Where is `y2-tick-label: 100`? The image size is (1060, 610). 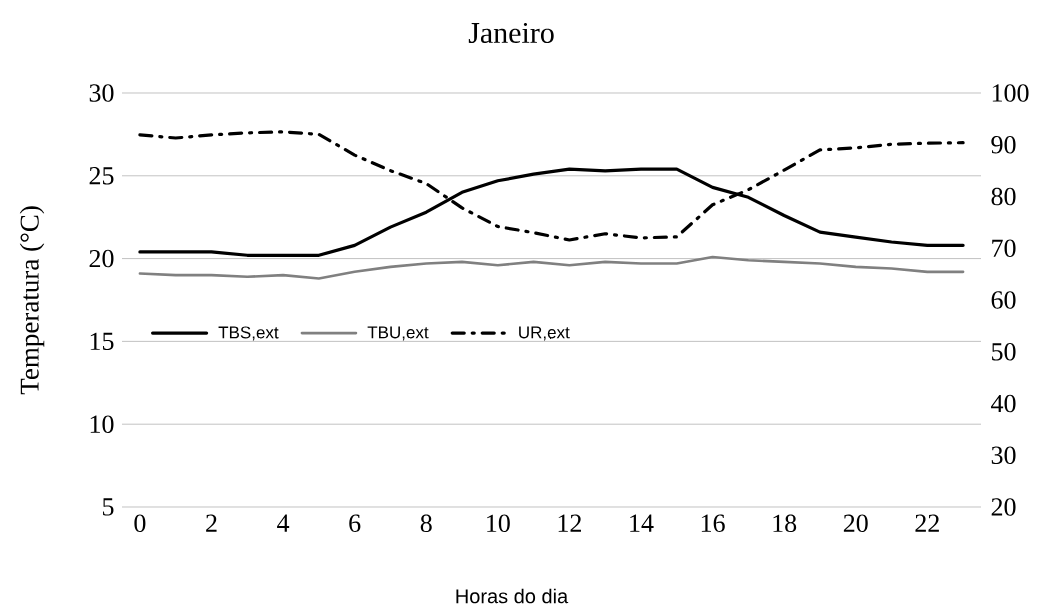
y2-tick-label: 100 is located at coordinates (1010, 93).